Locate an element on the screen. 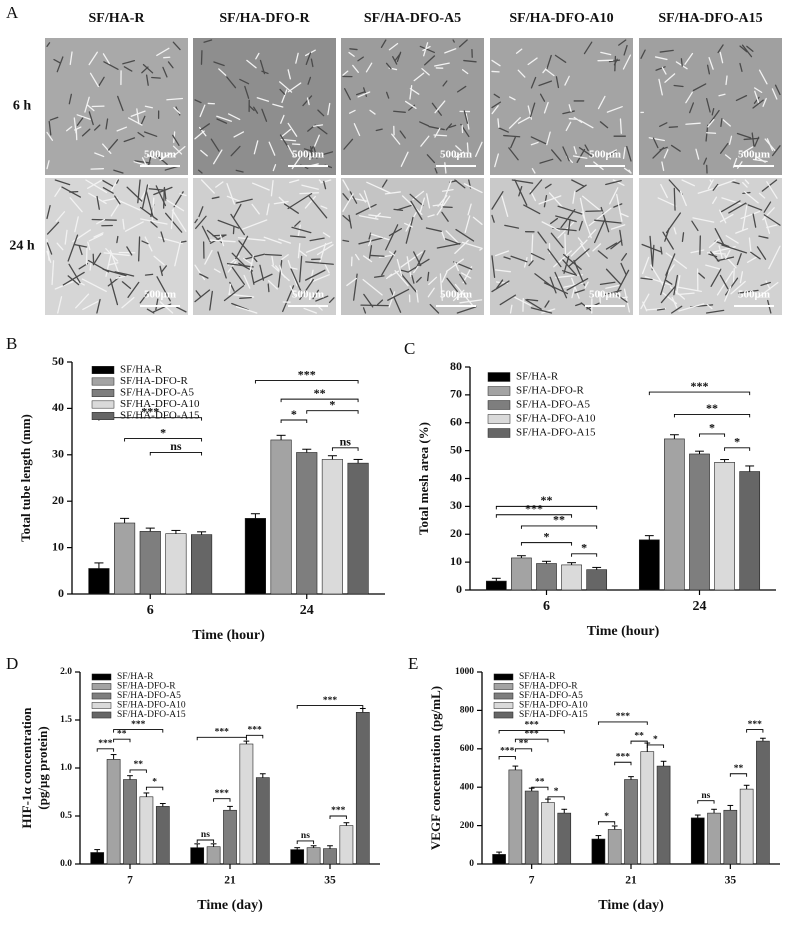  y-tick-label: 1000 is located at coordinates (464, 672).